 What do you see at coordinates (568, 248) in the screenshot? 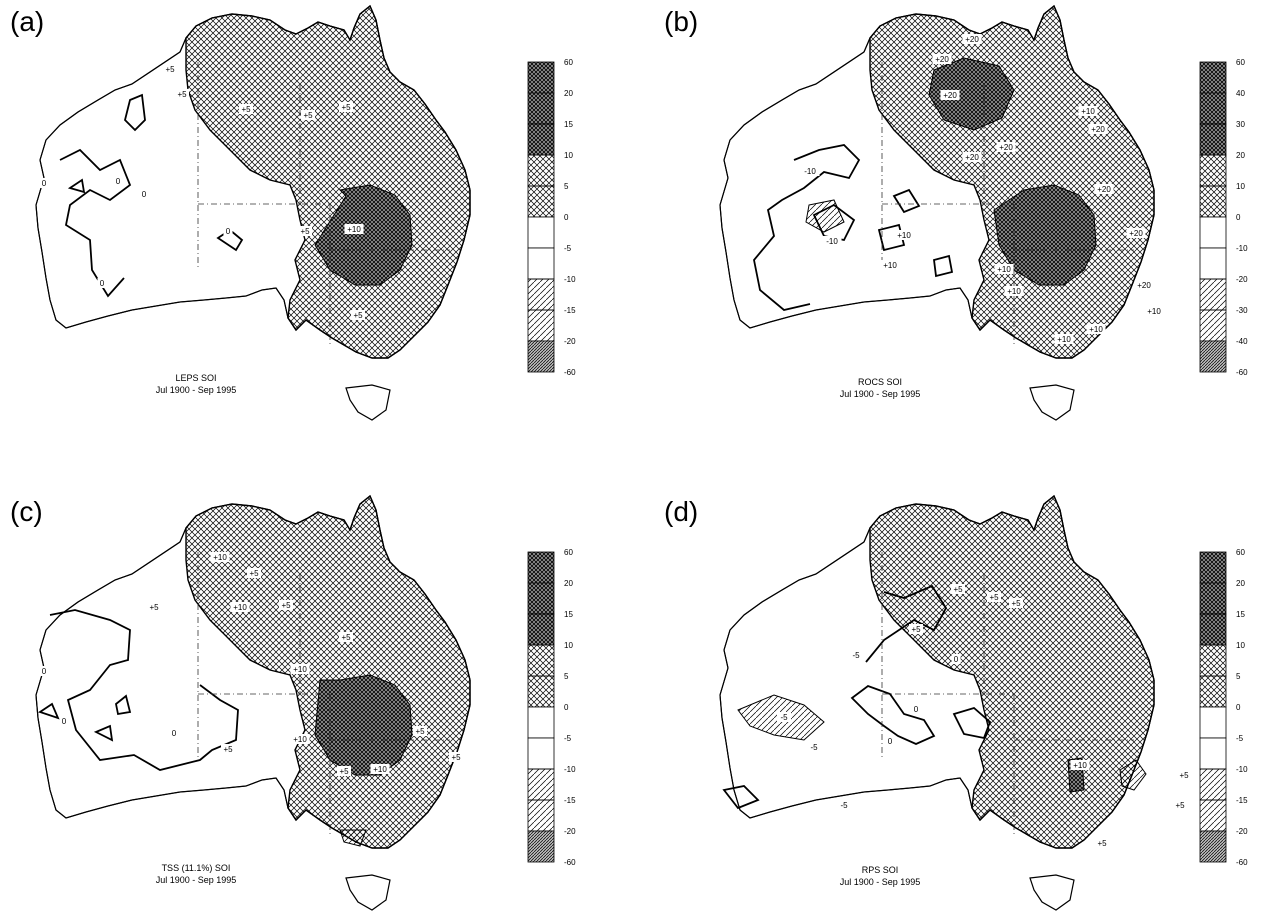
I see `legend-tick: -5` at bounding box center [568, 248].